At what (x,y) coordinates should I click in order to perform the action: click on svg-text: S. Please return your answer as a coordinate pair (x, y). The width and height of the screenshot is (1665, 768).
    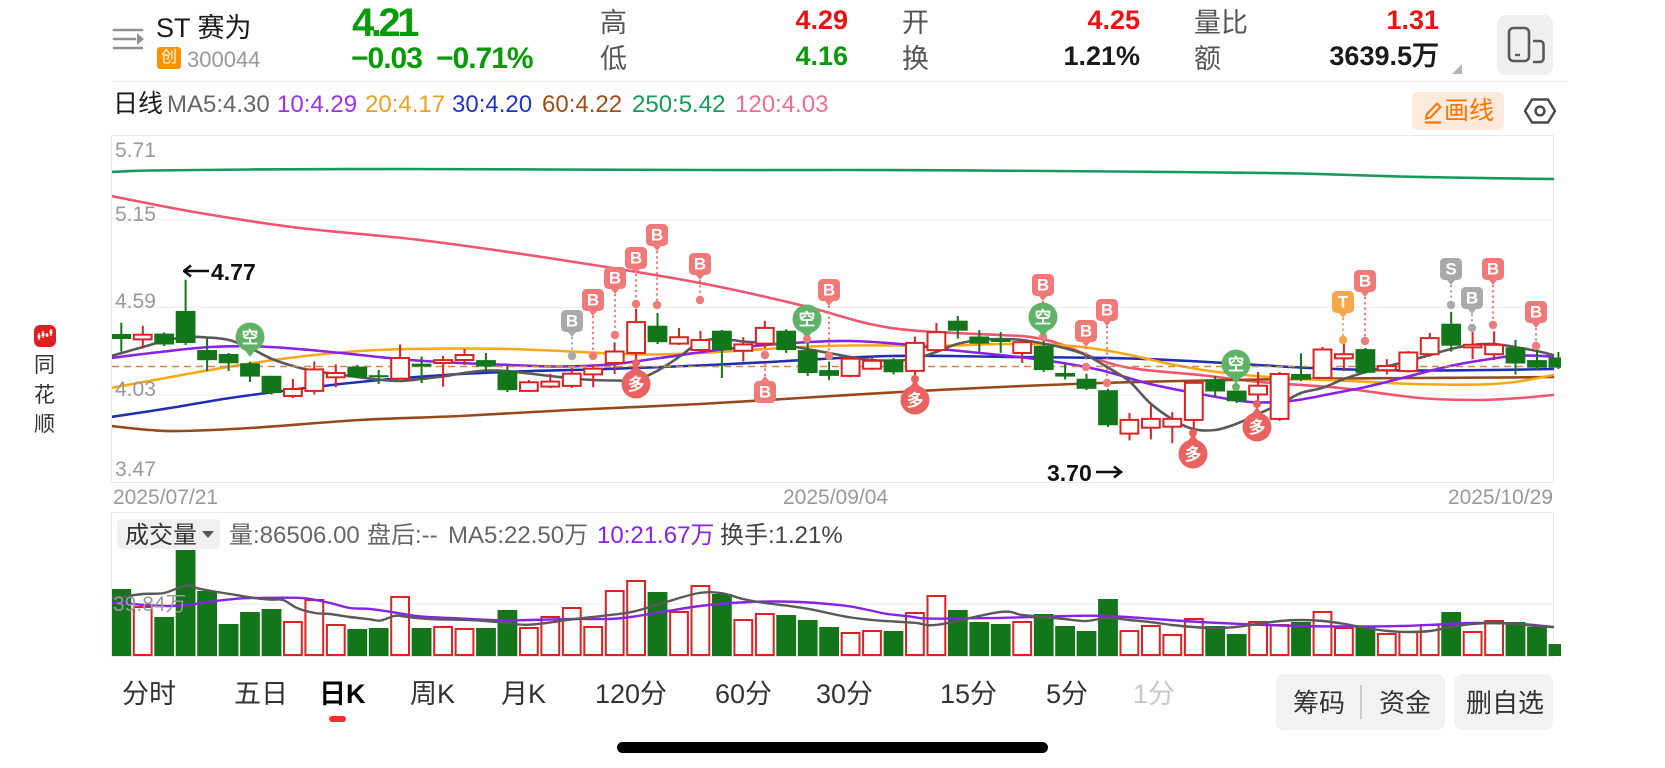
    Looking at the image, I should click on (1450, 269).